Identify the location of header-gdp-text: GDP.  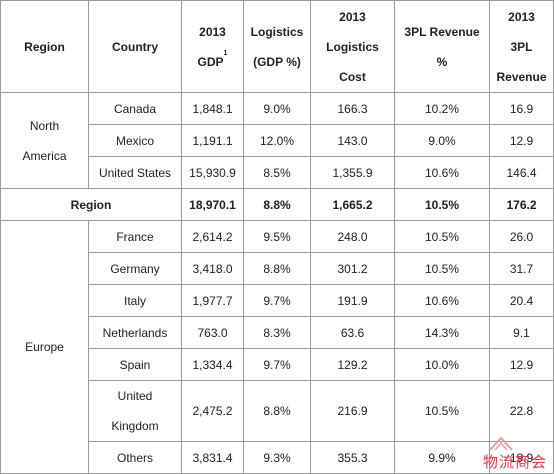
(210, 61).